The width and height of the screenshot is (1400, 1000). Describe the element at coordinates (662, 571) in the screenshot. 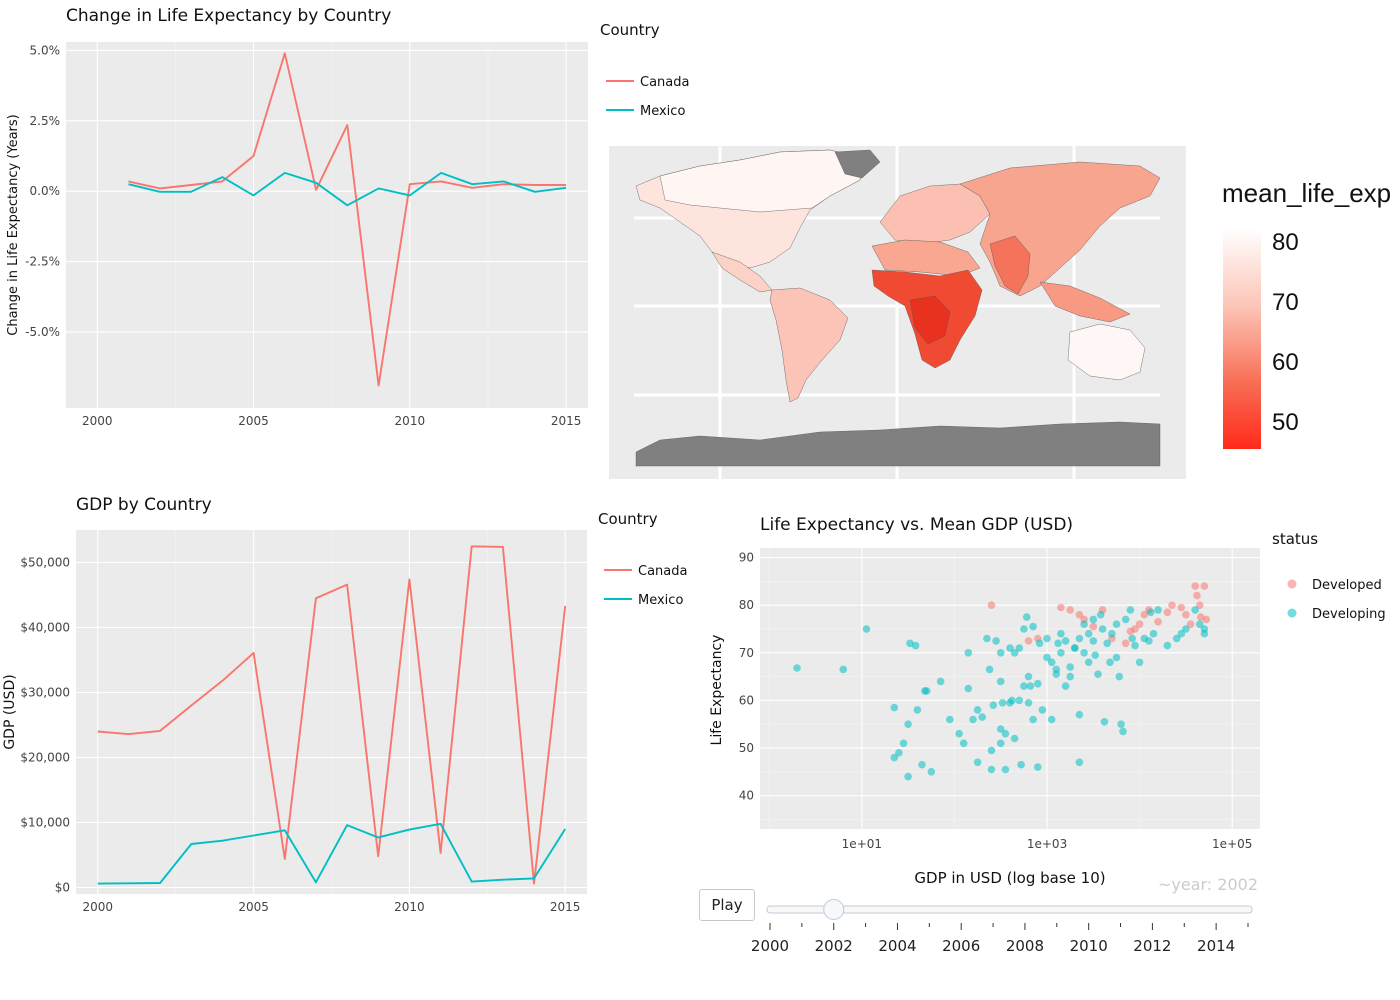

I see `chart3-legend-canada: Canada` at that location.